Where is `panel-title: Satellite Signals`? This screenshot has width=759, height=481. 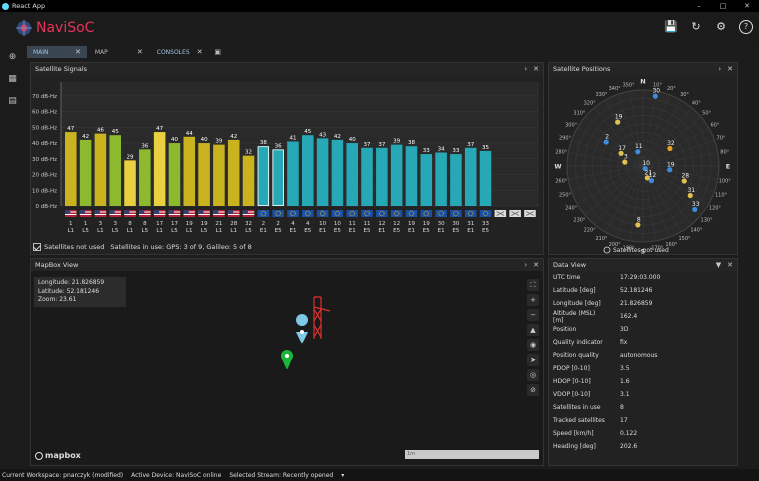
panel-title: Satellite Signals is located at coordinates (287, 69).